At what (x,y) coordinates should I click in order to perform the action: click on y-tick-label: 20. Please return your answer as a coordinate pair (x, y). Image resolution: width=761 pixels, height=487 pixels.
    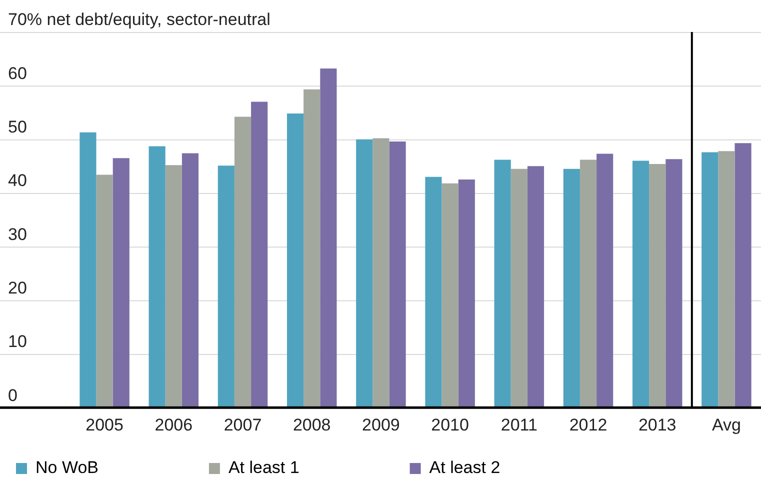
    Looking at the image, I should click on (17, 288).